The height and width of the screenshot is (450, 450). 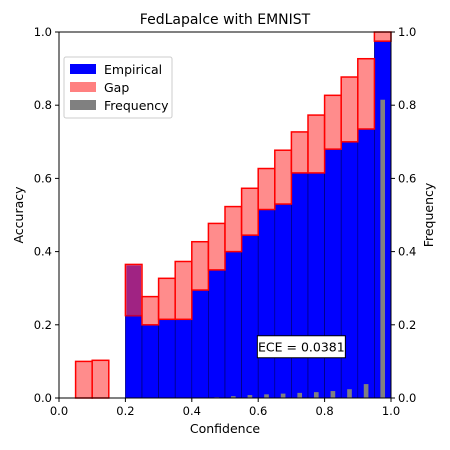 What do you see at coordinates (59, 411) in the screenshot?
I see `x-tick-label: 0.0` at bounding box center [59, 411].